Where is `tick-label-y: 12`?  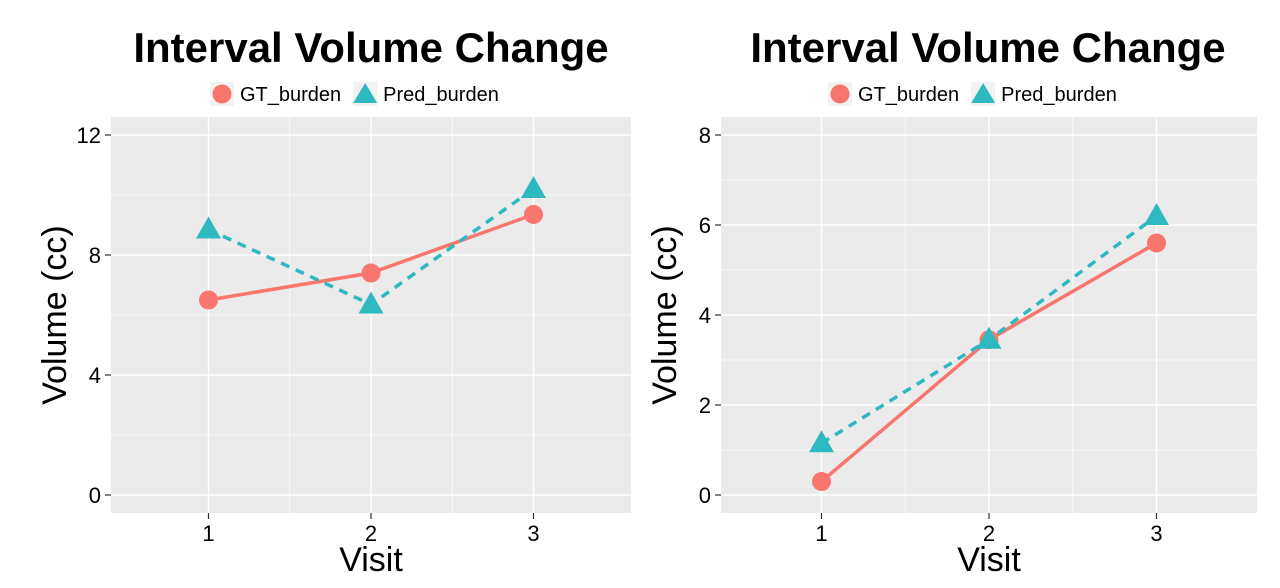
tick-label-y: 12 is located at coordinates (89, 135).